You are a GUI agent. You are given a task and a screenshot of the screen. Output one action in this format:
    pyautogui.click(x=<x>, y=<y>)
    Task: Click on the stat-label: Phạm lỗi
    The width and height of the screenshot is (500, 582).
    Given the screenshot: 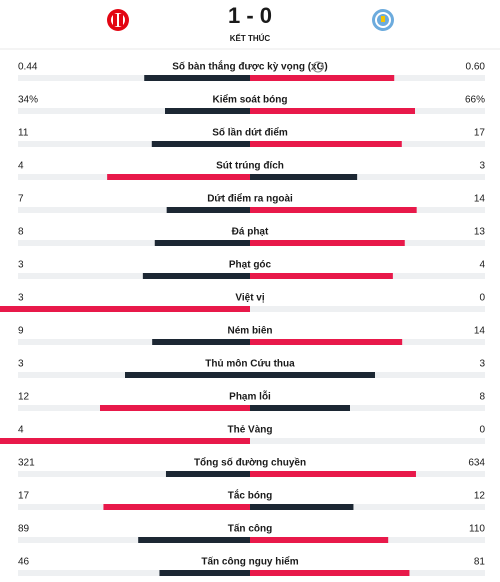 What is the action you would take?
    pyautogui.click(x=250, y=396)
    